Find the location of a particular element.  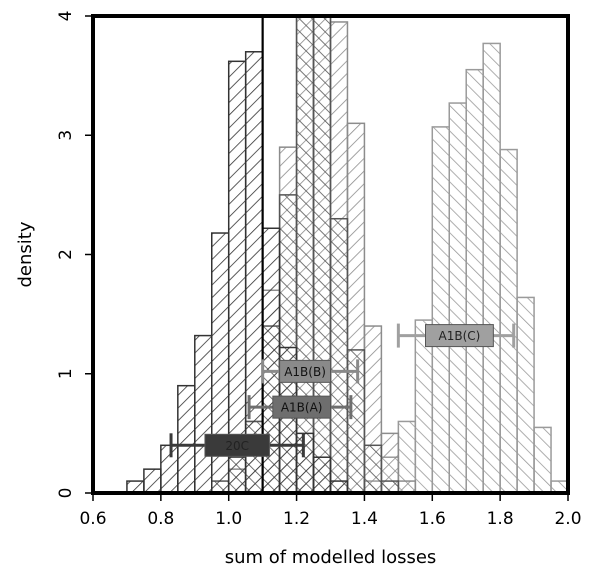

x-tick-label: 1.4 is located at coordinates (364, 519).